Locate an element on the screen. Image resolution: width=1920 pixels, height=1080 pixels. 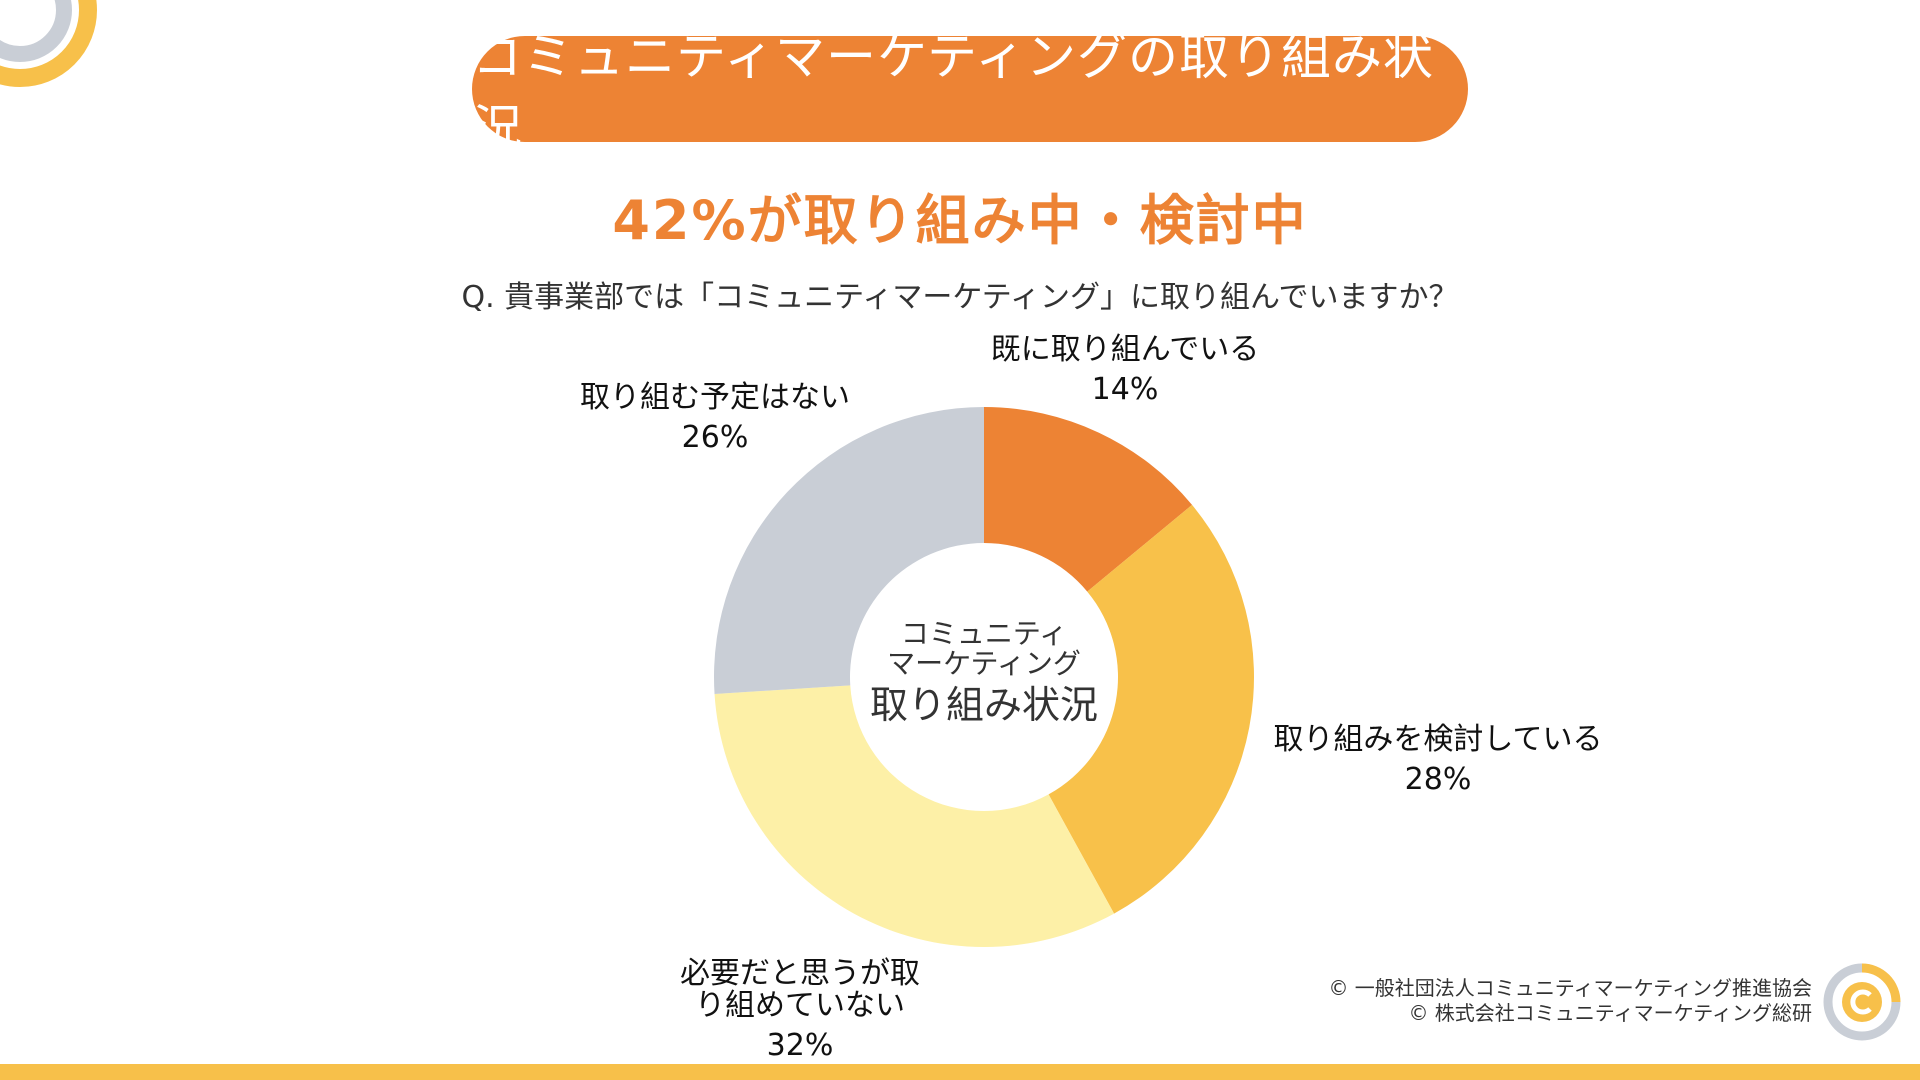
center-label-line2: マーケティング is located at coordinates (984, 663).